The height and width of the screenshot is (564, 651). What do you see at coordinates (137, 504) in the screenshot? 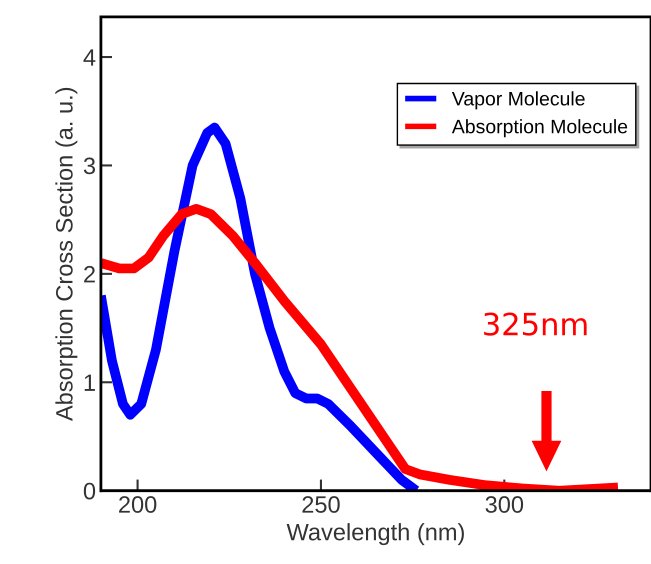
I see `x-tick-label: 200` at bounding box center [137, 504].